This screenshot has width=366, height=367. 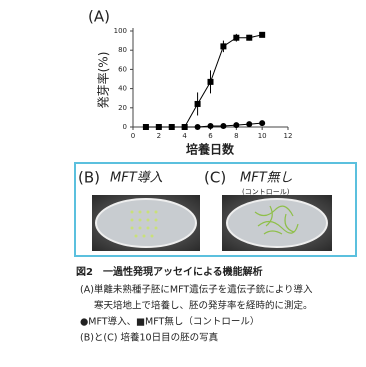 What do you see at coordinates (122, 69) in the screenshot?
I see `y-tick-label: 60` at bounding box center [122, 69].